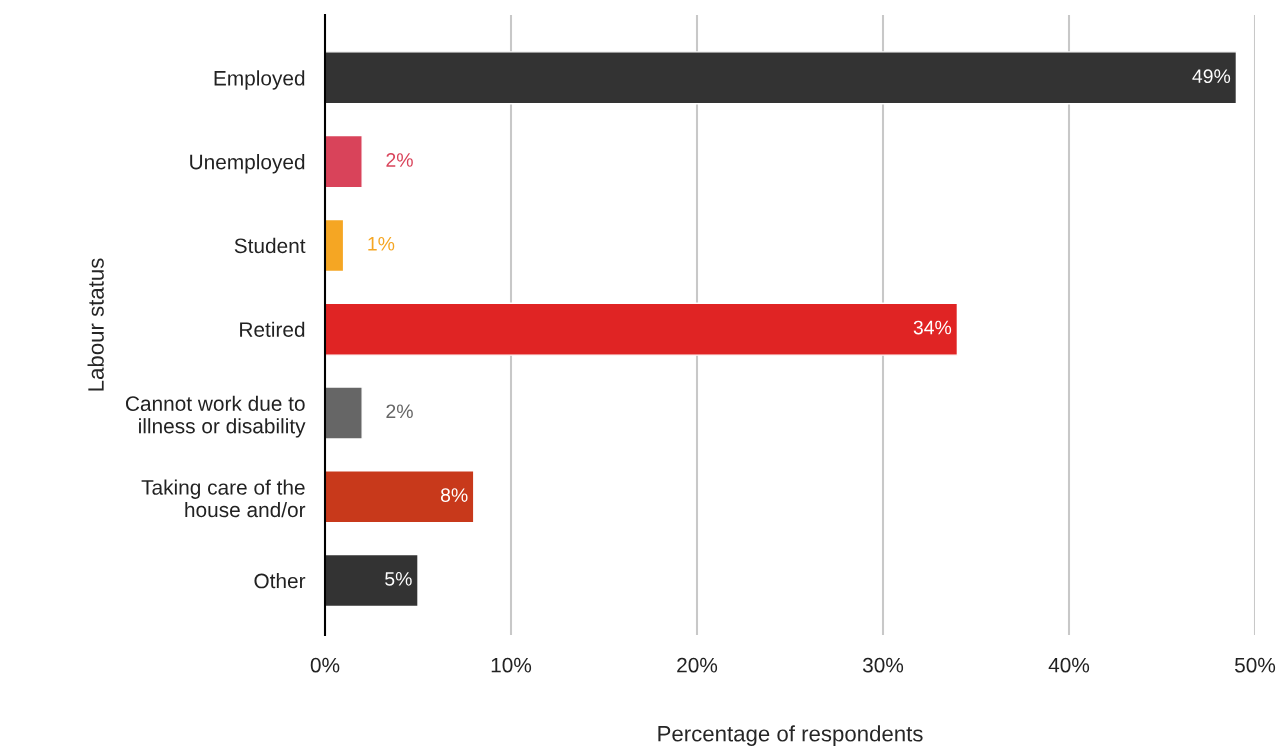  I want to click on data-label: 8%, so click(454, 495).